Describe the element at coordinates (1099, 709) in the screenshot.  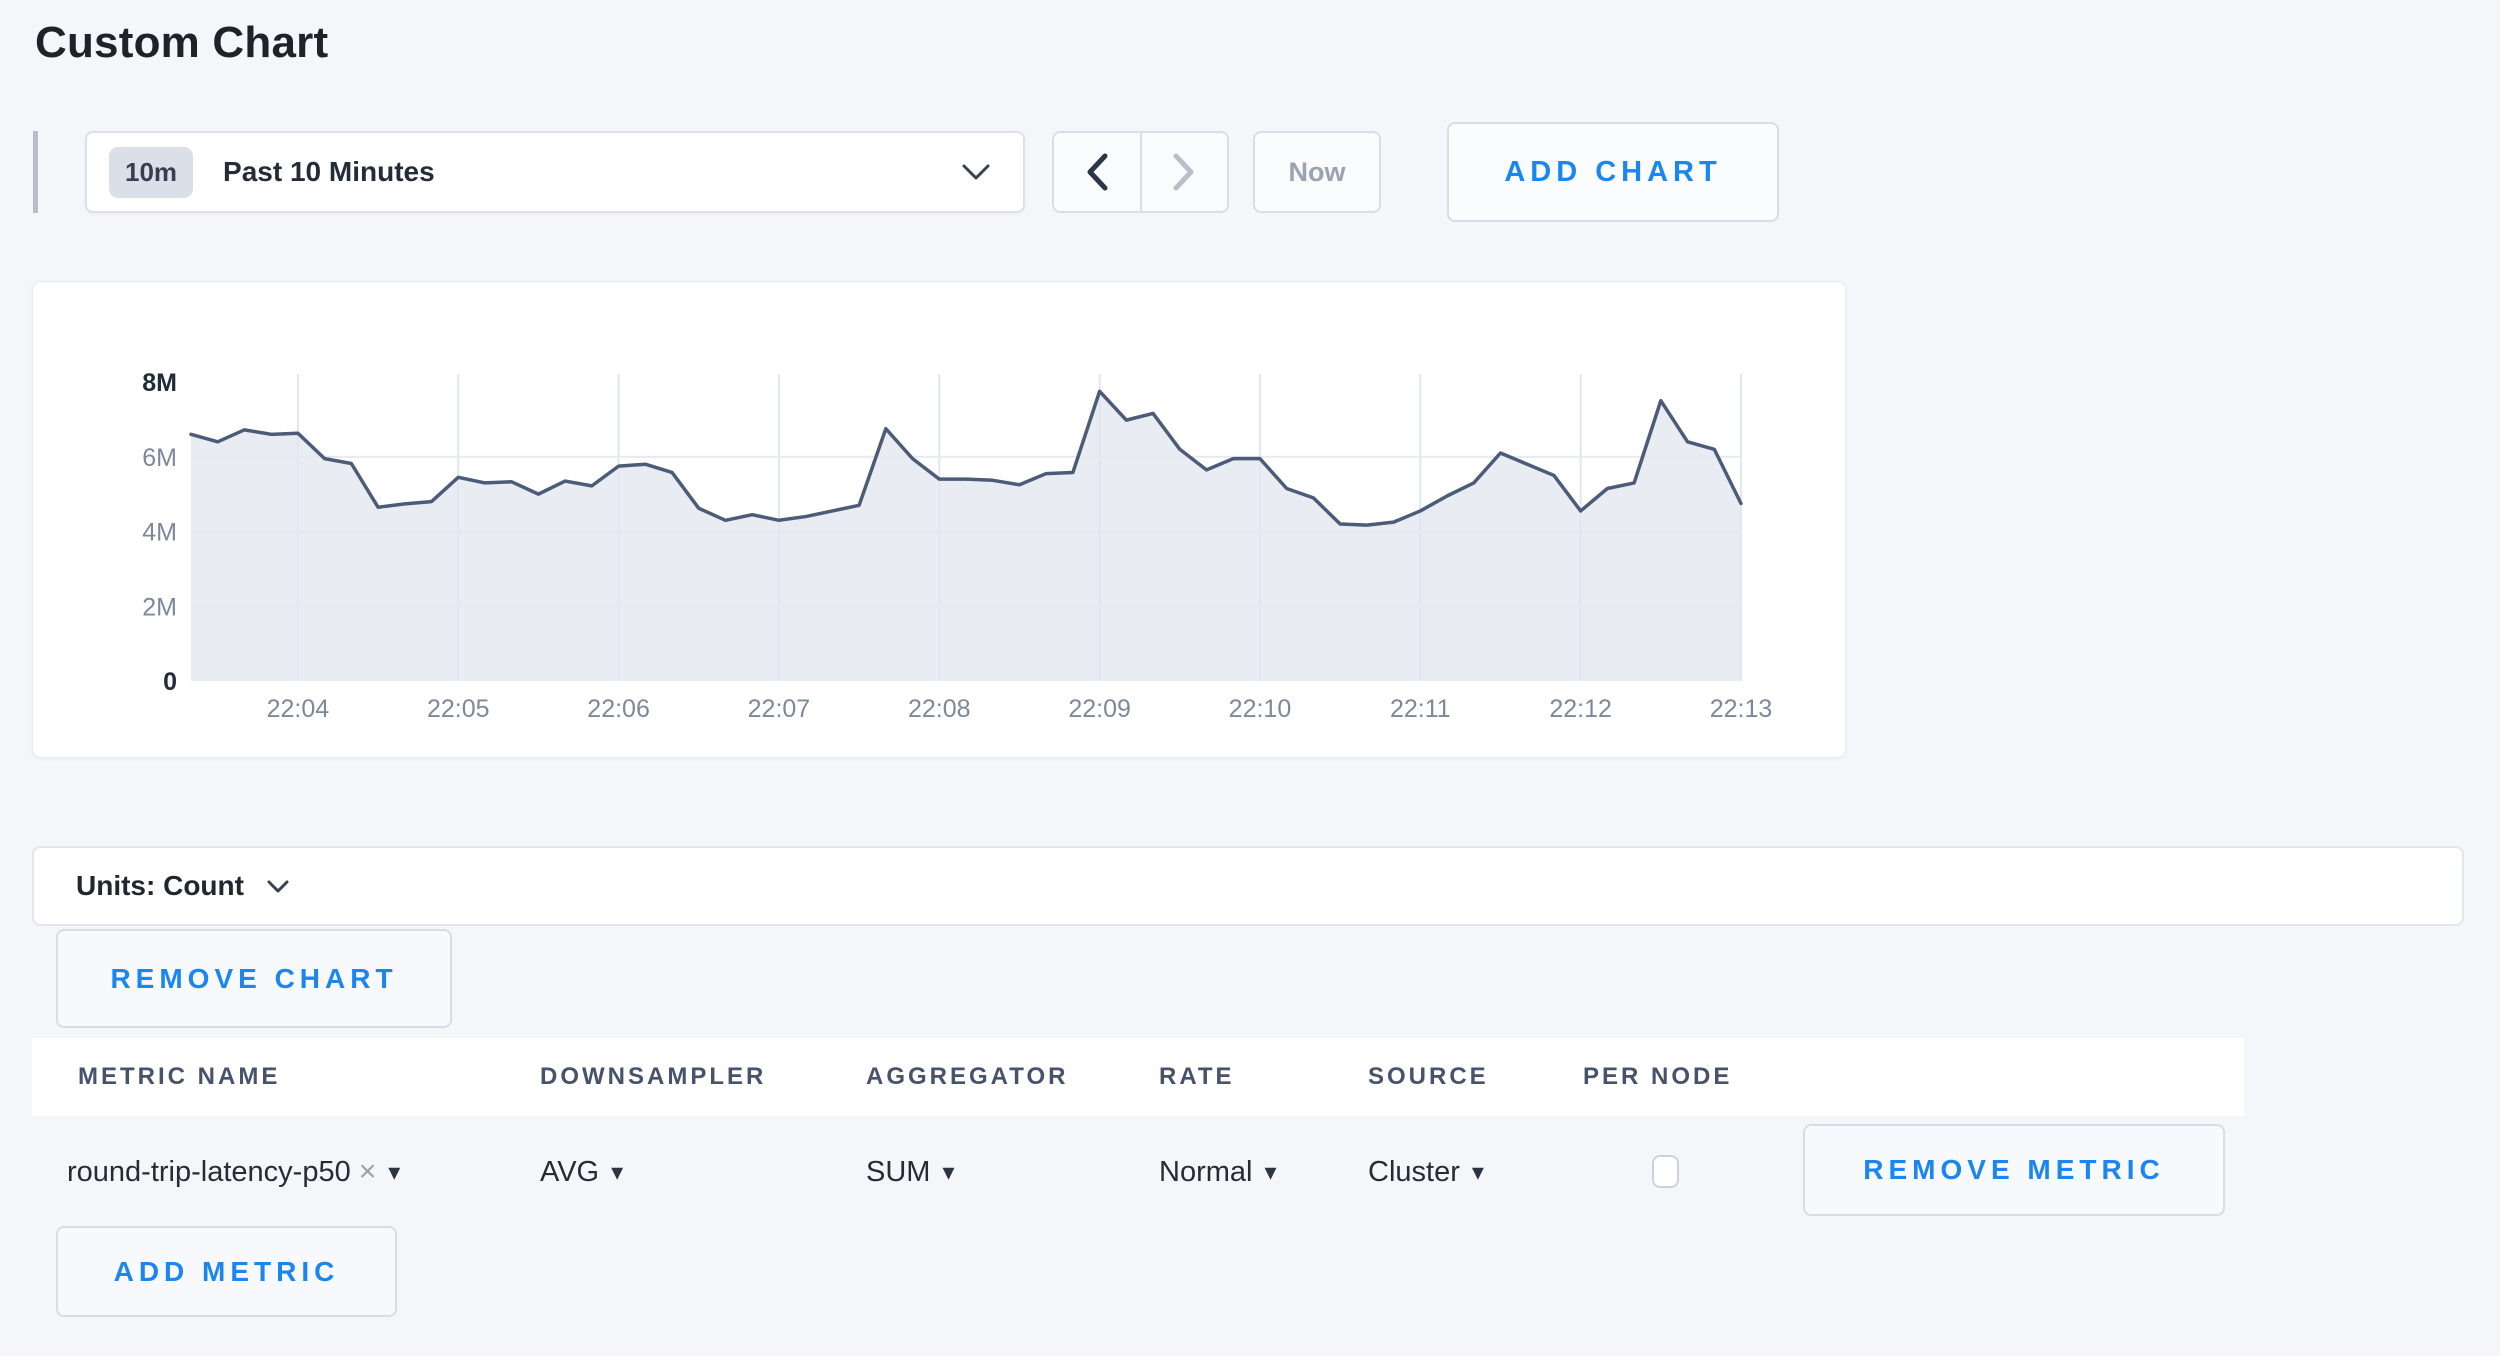
I see `x-tick-label: 22:09` at that location.